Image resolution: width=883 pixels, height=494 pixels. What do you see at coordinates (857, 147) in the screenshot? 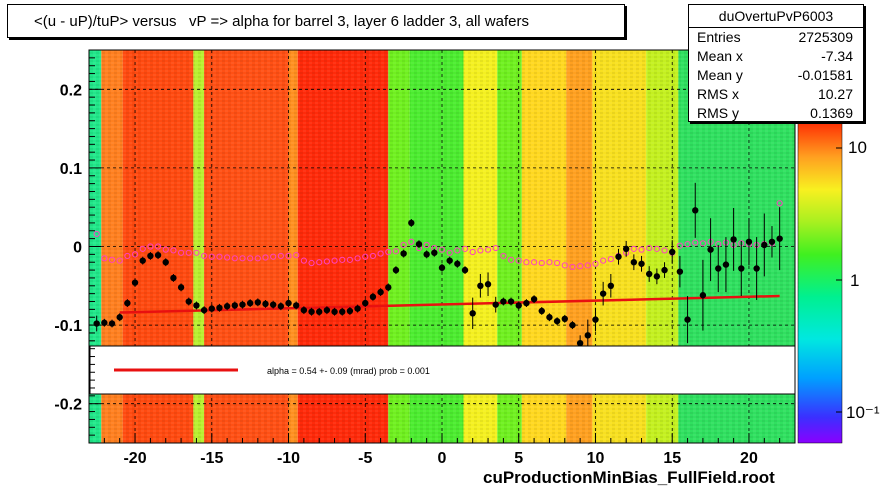
I see `colorbar-label-10: 10` at bounding box center [857, 147].